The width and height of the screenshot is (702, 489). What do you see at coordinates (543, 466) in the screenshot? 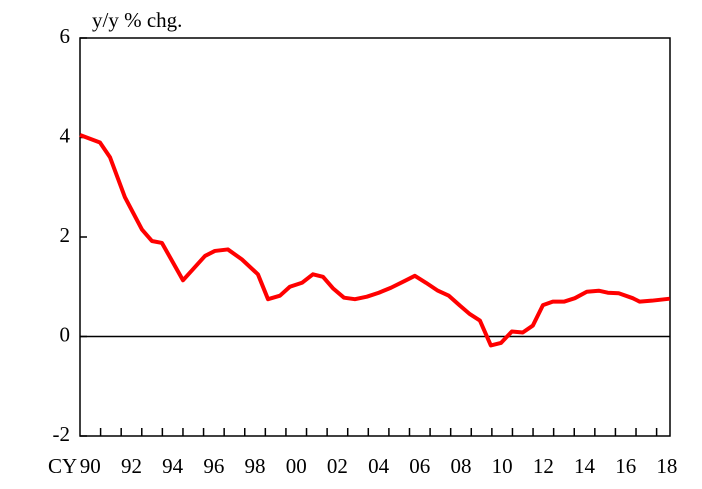
I see `x-tick-label: 12` at bounding box center [543, 466].